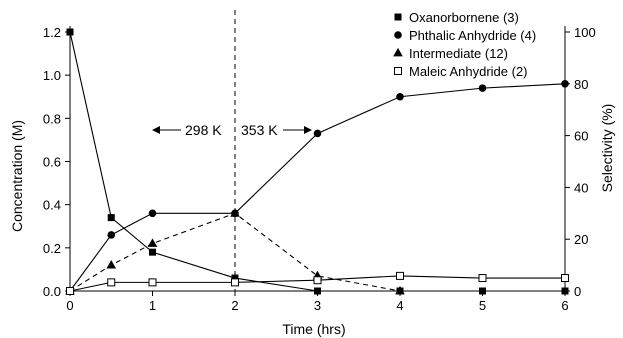  Describe the element at coordinates (308, 130) in the screenshot. I see `annotation-arrowhead-right` at that location.